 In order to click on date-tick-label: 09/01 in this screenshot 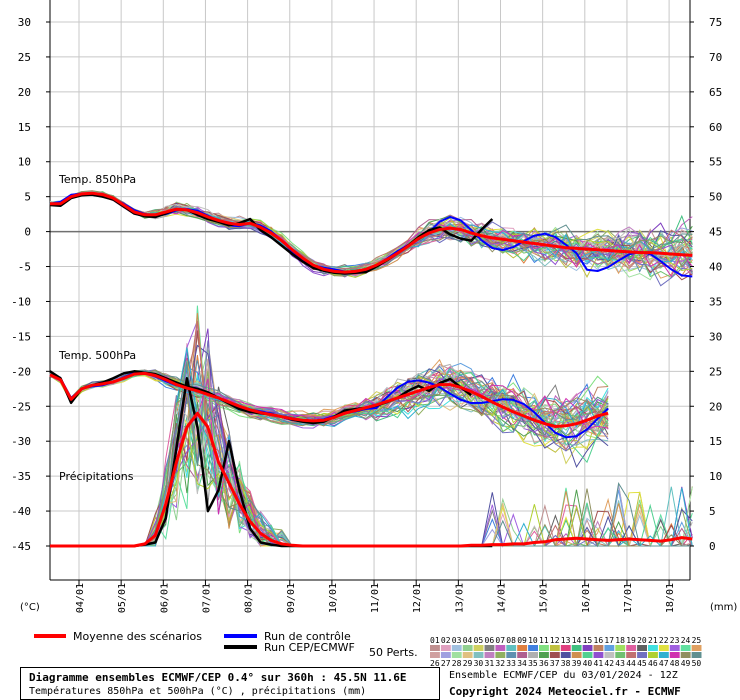, I will do `click(291, 598)`.